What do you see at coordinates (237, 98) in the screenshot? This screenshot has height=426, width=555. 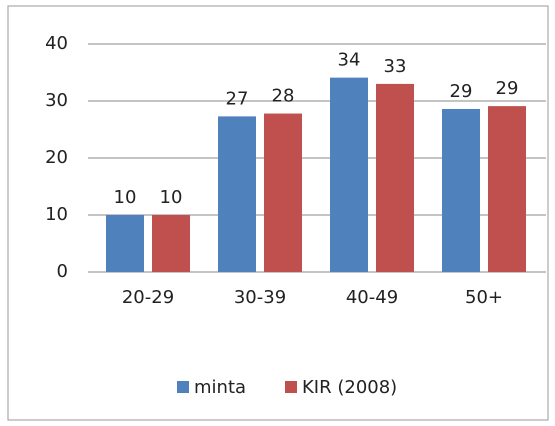 I see `value-label: 27` at bounding box center [237, 98].